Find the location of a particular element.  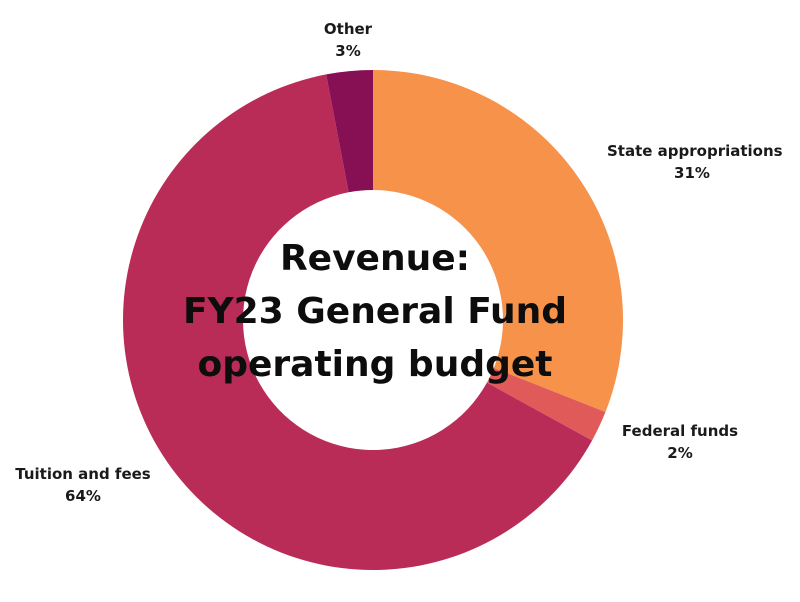

slice-other is located at coordinates (349, 131).